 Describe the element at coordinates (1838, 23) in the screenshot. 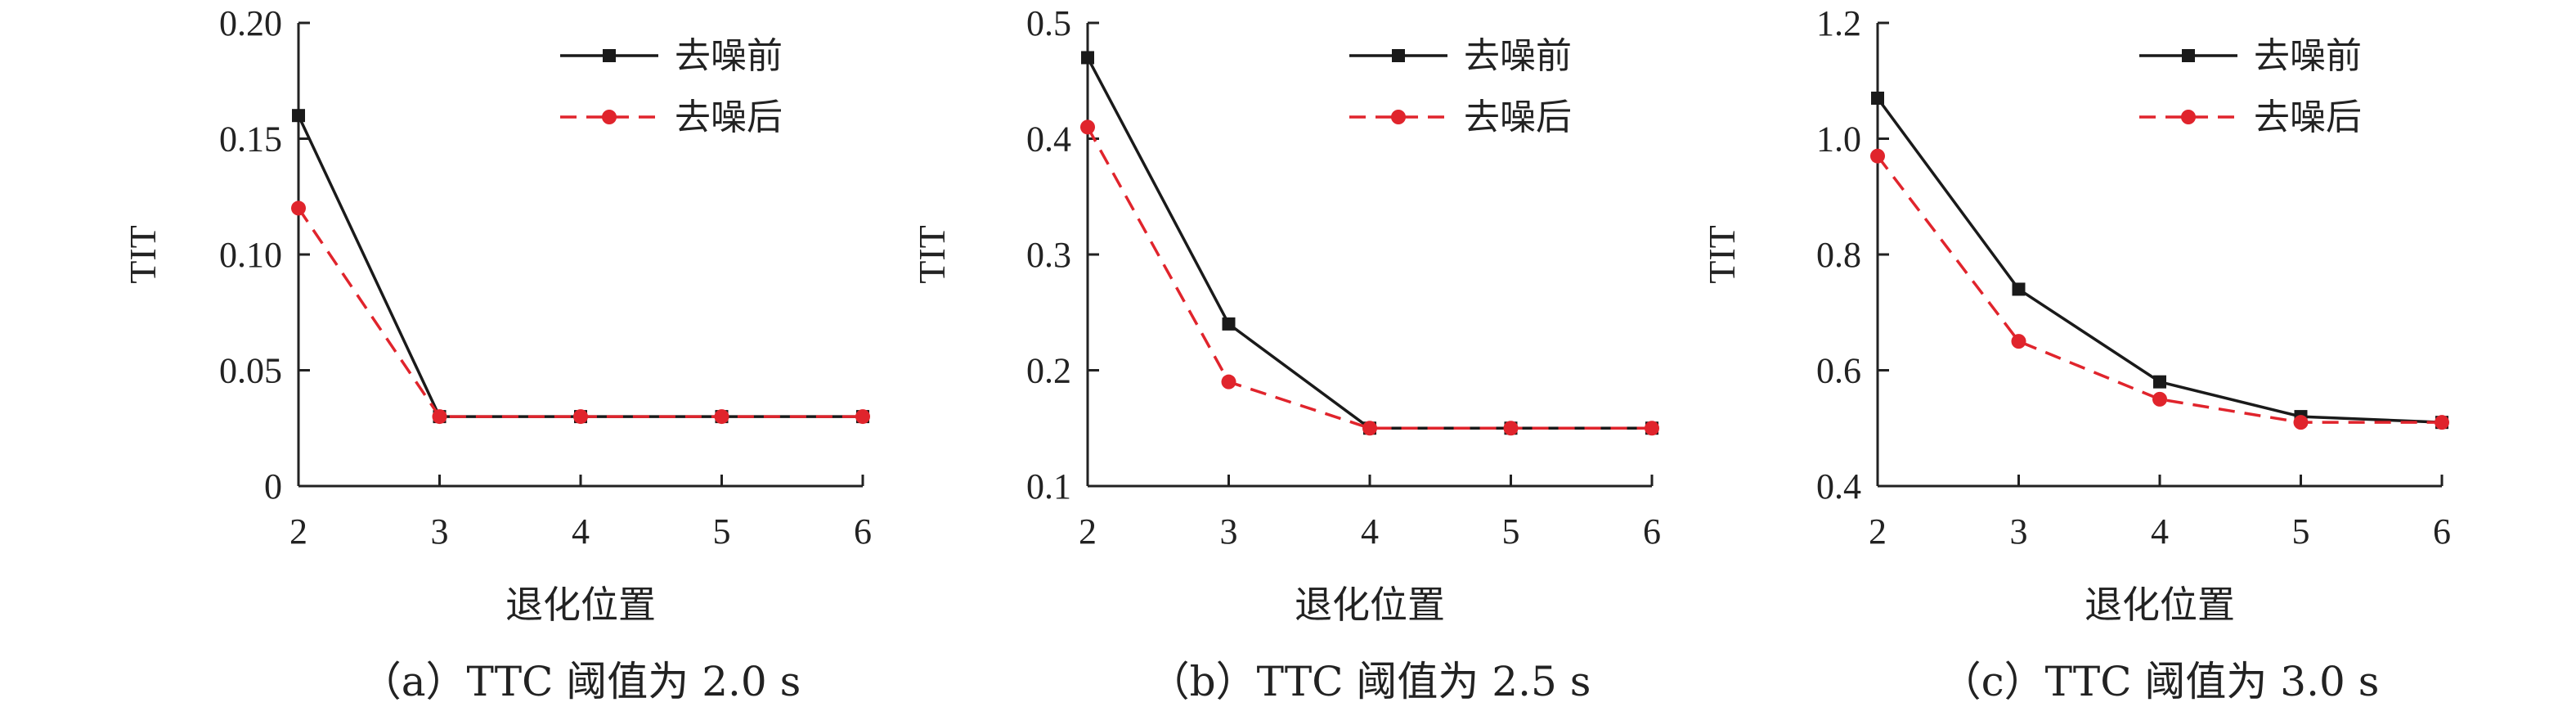

I see `y-tick-label: 1.2` at that location.